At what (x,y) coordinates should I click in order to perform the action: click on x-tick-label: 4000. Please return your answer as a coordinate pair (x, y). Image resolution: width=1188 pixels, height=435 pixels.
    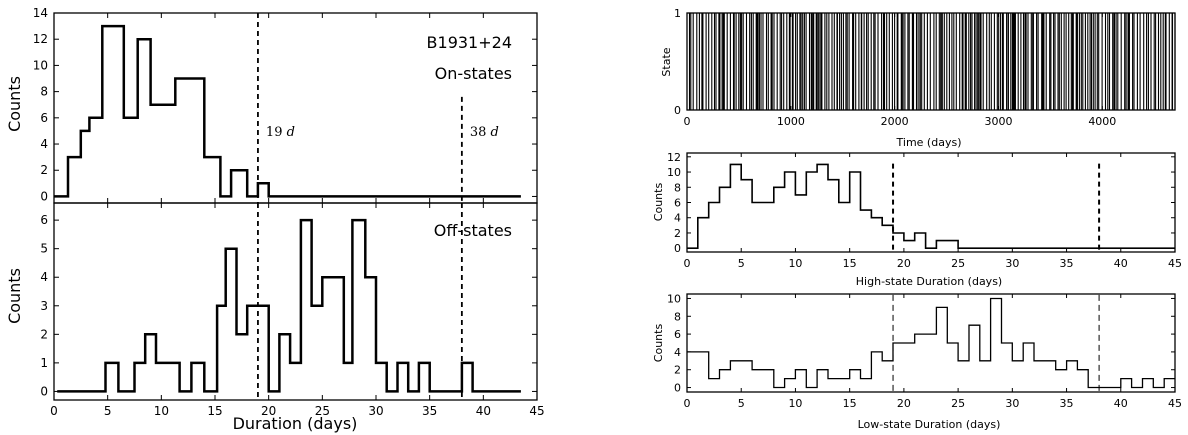
    Looking at the image, I should click on (1102, 121).